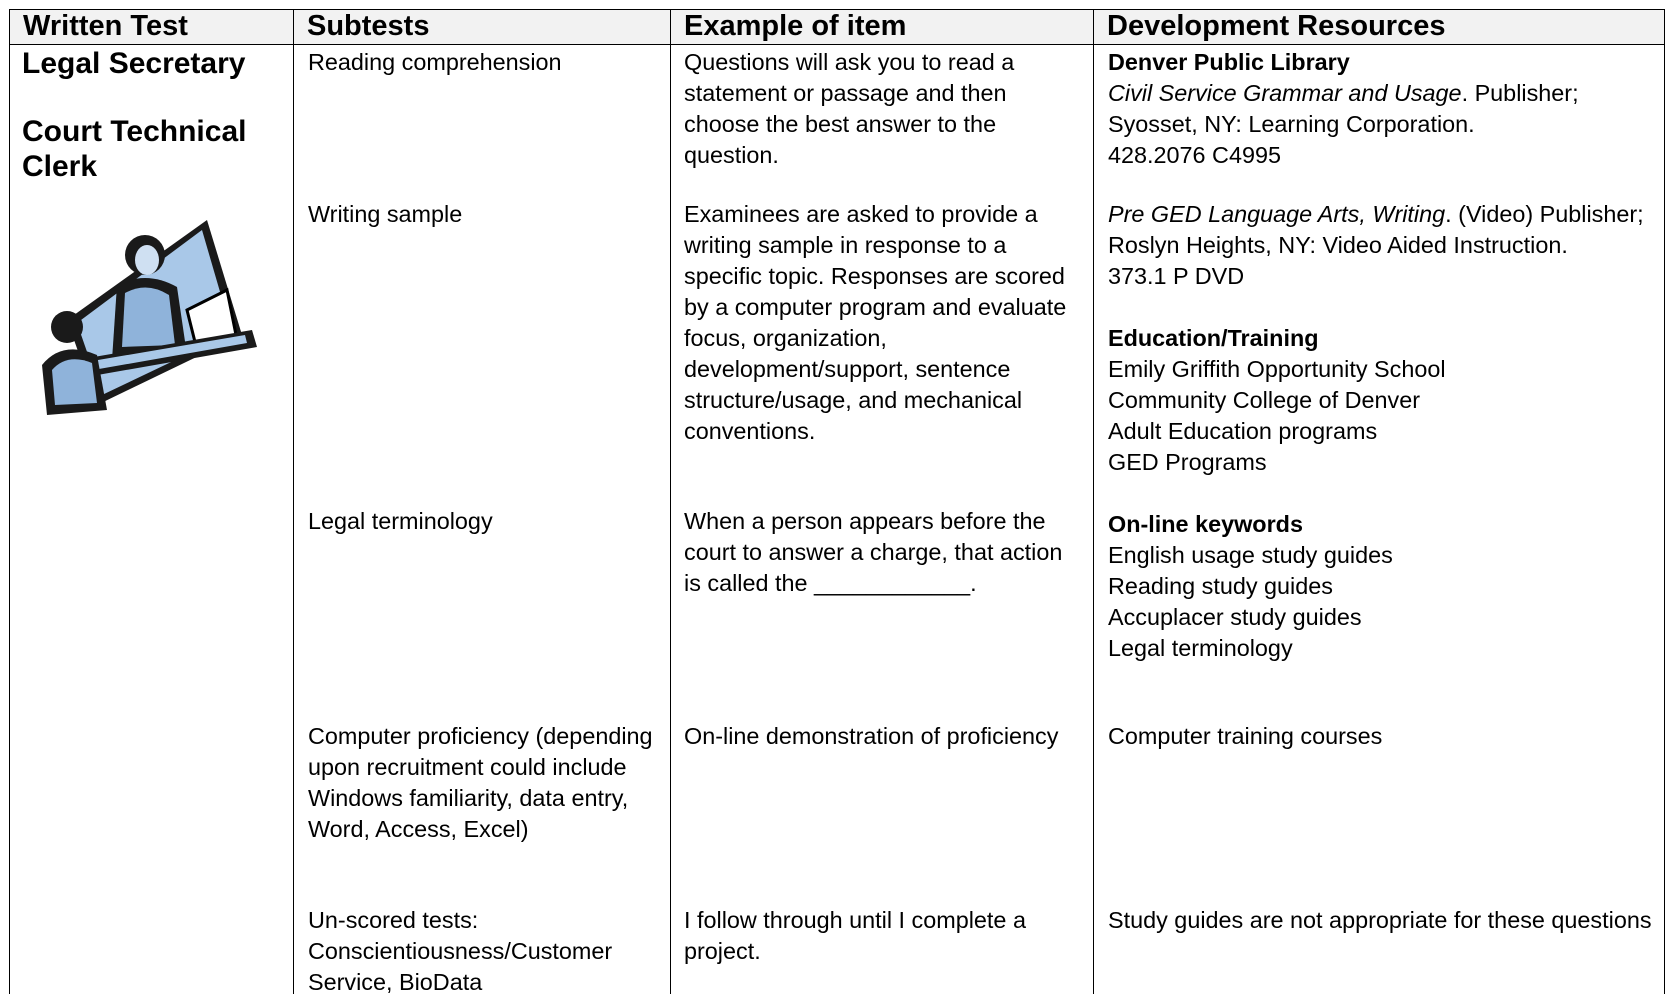 The width and height of the screenshot is (1667, 994). What do you see at coordinates (1276, 26) in the screenshot?
I see `column-header: Development Resources` at bounding box center [1276, 26].